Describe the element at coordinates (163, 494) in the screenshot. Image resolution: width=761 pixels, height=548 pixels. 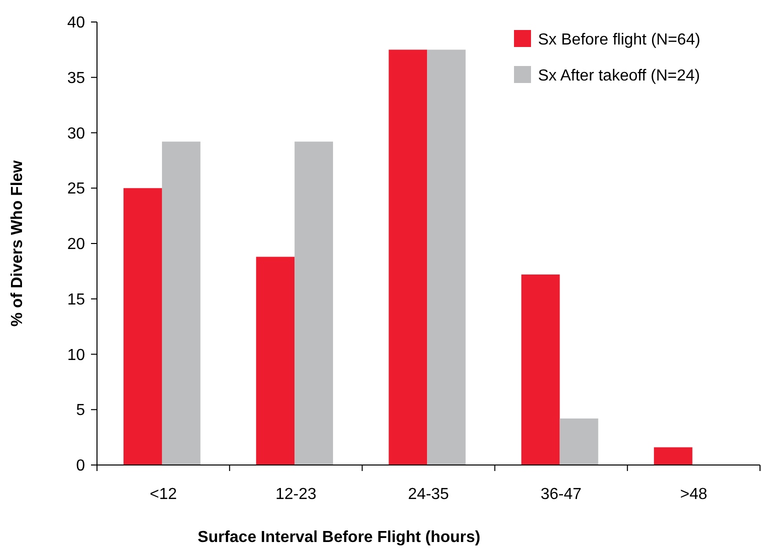
I see `x-tick-label: <12` at that location.